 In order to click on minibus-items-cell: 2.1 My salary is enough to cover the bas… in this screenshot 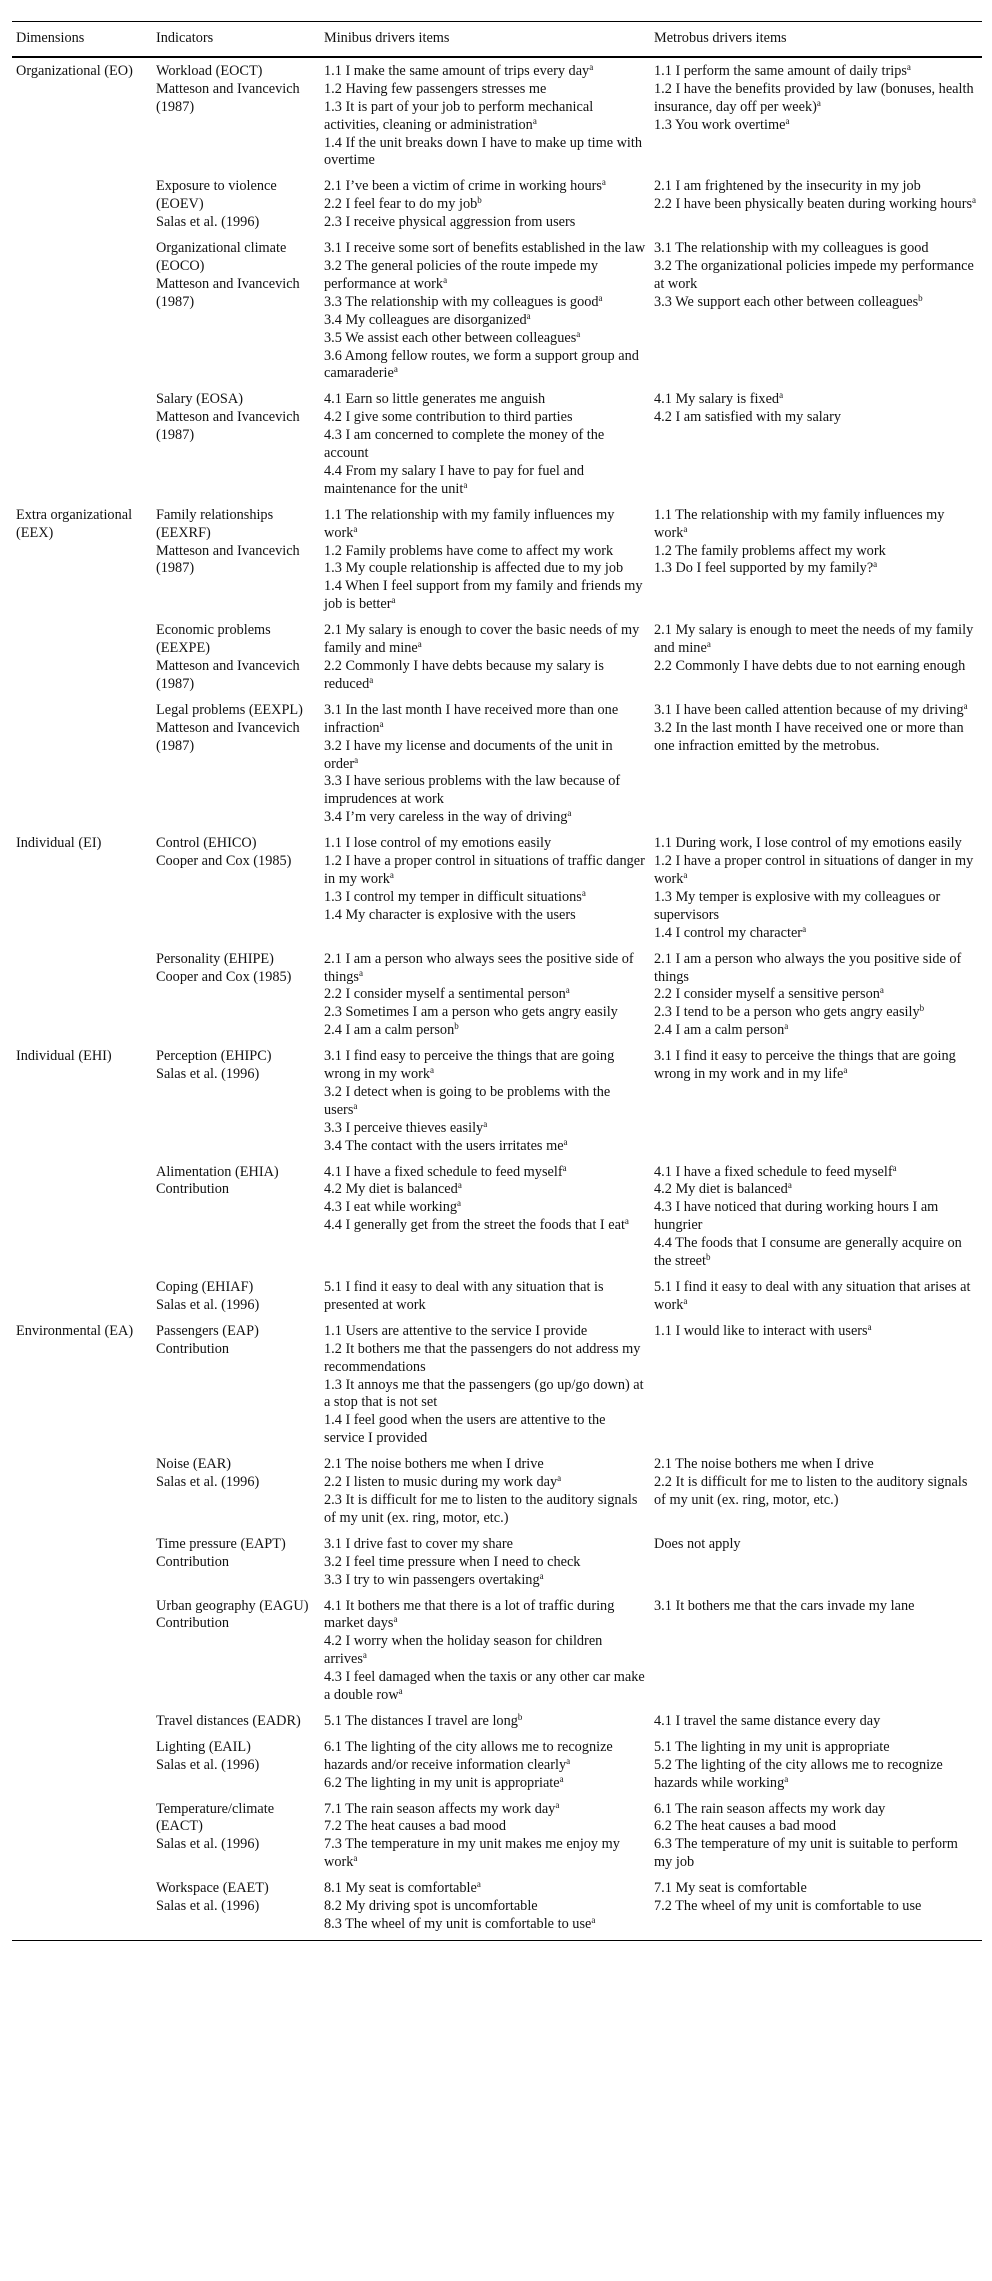, I will do `click(485, 657)`.